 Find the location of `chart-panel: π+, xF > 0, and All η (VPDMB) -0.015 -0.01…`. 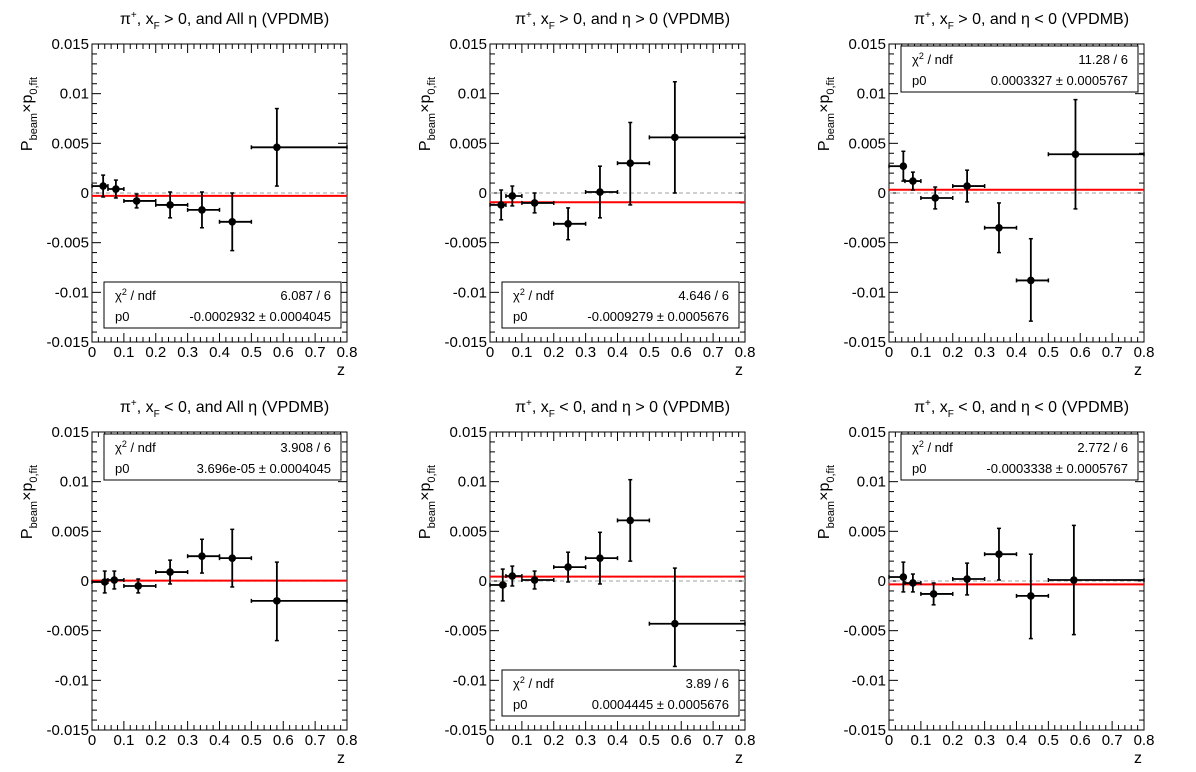

chart-panel: π+, xF > 0, and All η (VPDMB) -0.015 -0.01… is located at coordinates (188, 194).